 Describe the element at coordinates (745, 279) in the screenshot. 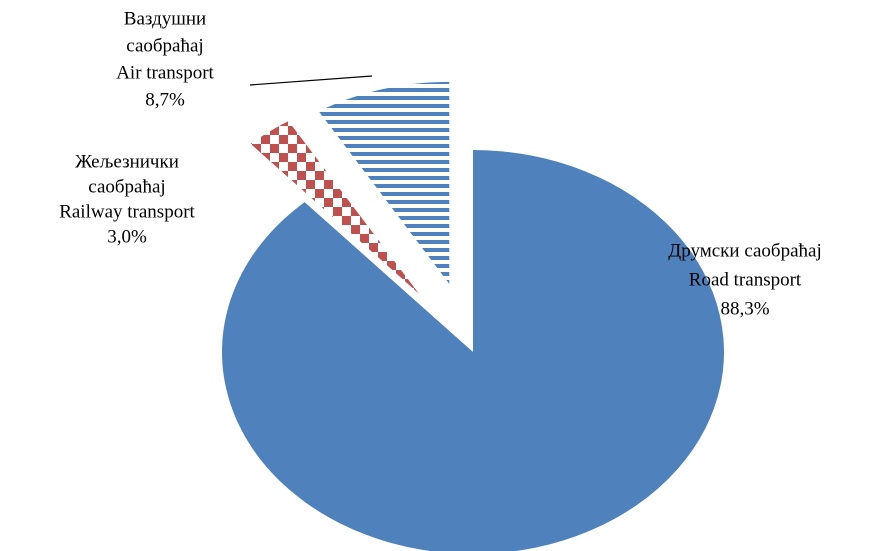

I see `slice-label: Road transport` at that location.